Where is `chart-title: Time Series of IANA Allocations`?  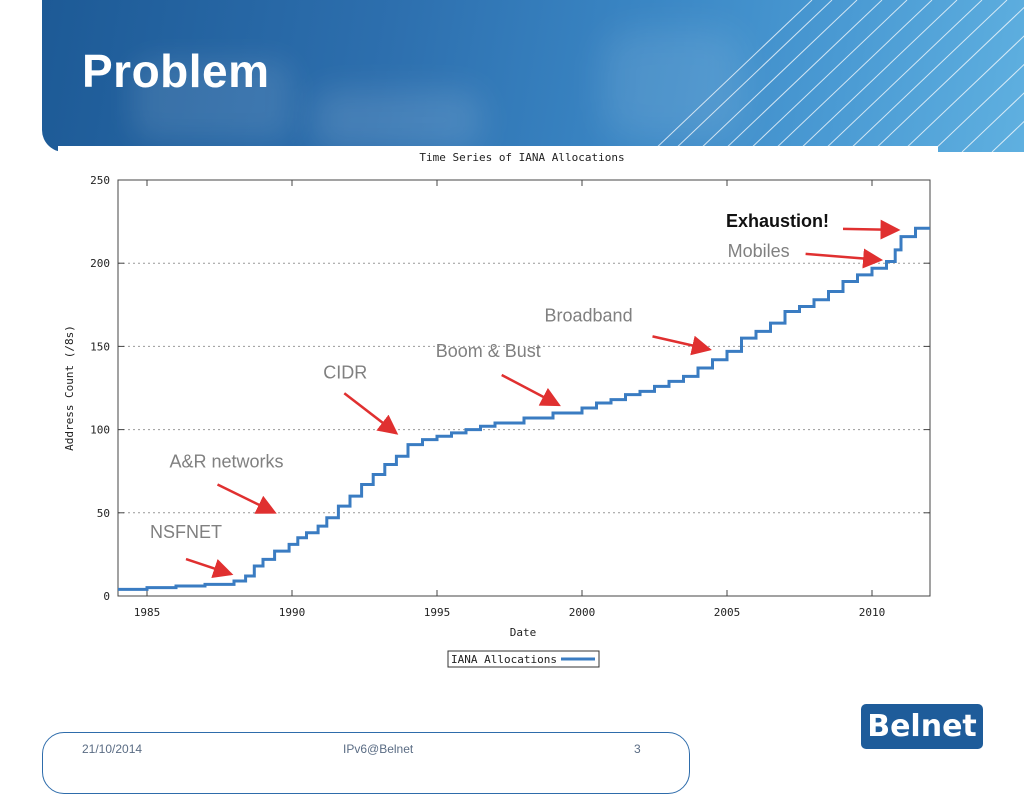 chart-title: Time Series of IANA Allocations is located at coordinates (521, 157).